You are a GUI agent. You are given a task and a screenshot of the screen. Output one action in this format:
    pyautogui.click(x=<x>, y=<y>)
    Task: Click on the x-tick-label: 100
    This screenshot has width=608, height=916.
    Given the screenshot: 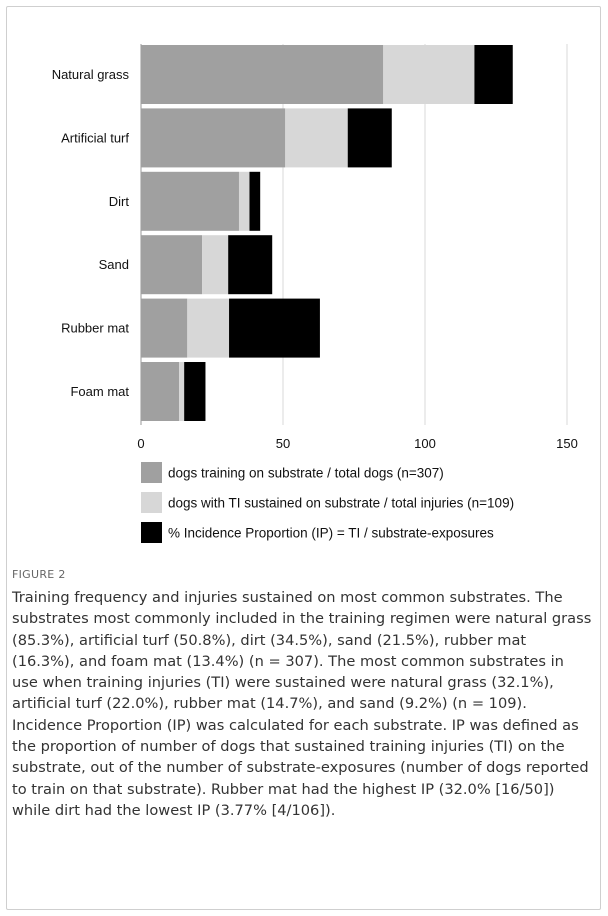 What is the action you would take?
    pyautogui.click(x=425, y=443)
    